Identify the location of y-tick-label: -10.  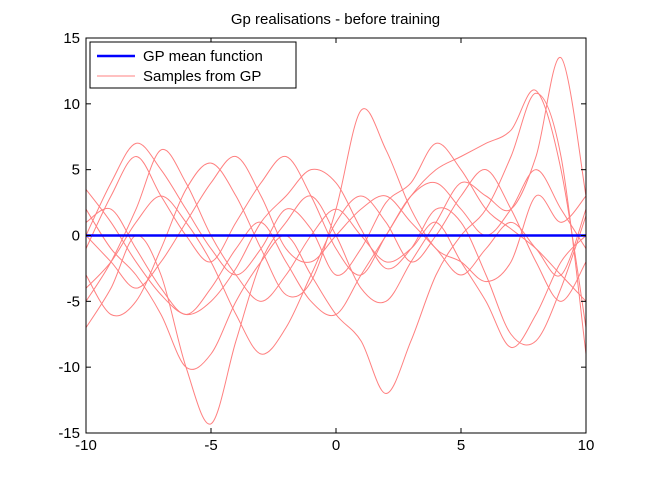
(69, 367).